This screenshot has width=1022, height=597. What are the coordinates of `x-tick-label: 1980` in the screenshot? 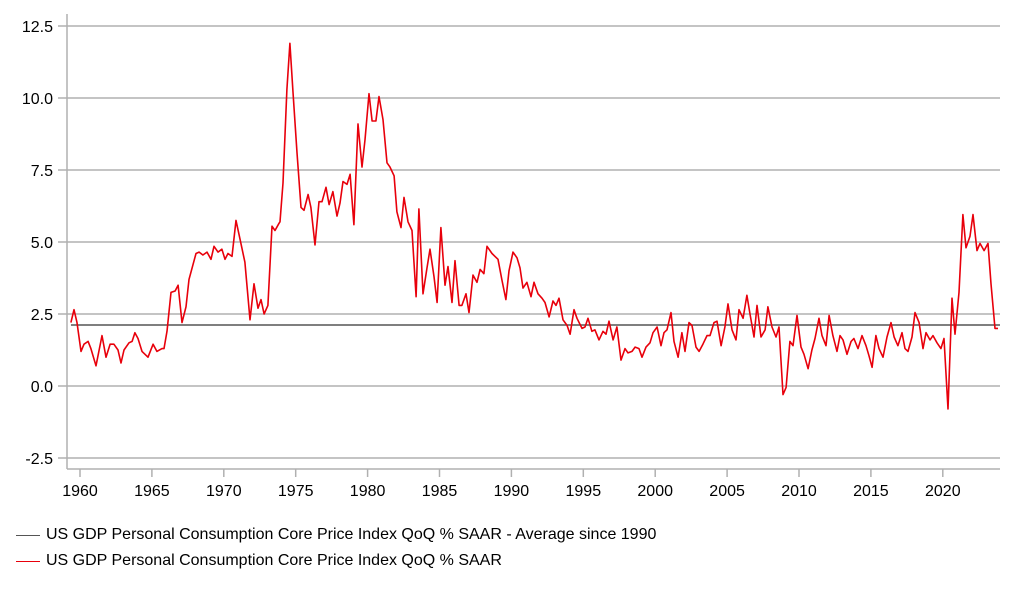 It's located at (368, 491).